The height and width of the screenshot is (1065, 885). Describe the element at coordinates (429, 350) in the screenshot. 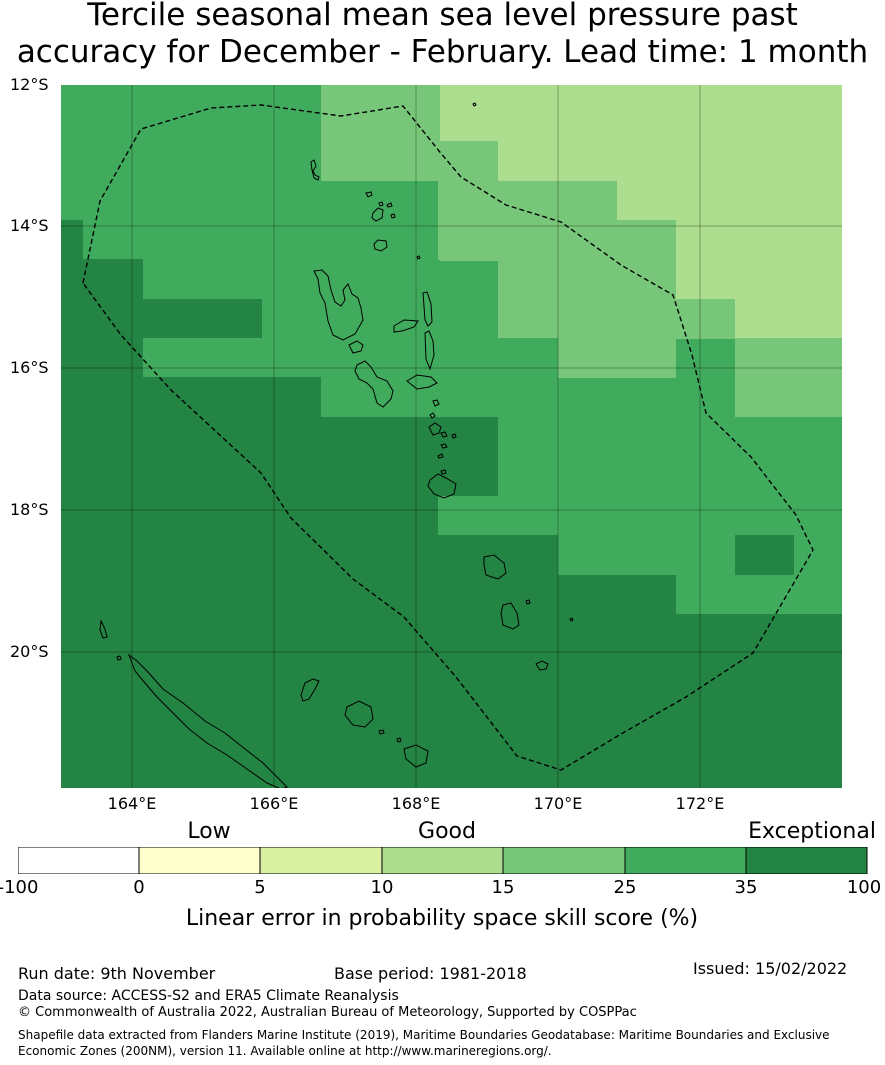

I see `island-pentecost` at that location.